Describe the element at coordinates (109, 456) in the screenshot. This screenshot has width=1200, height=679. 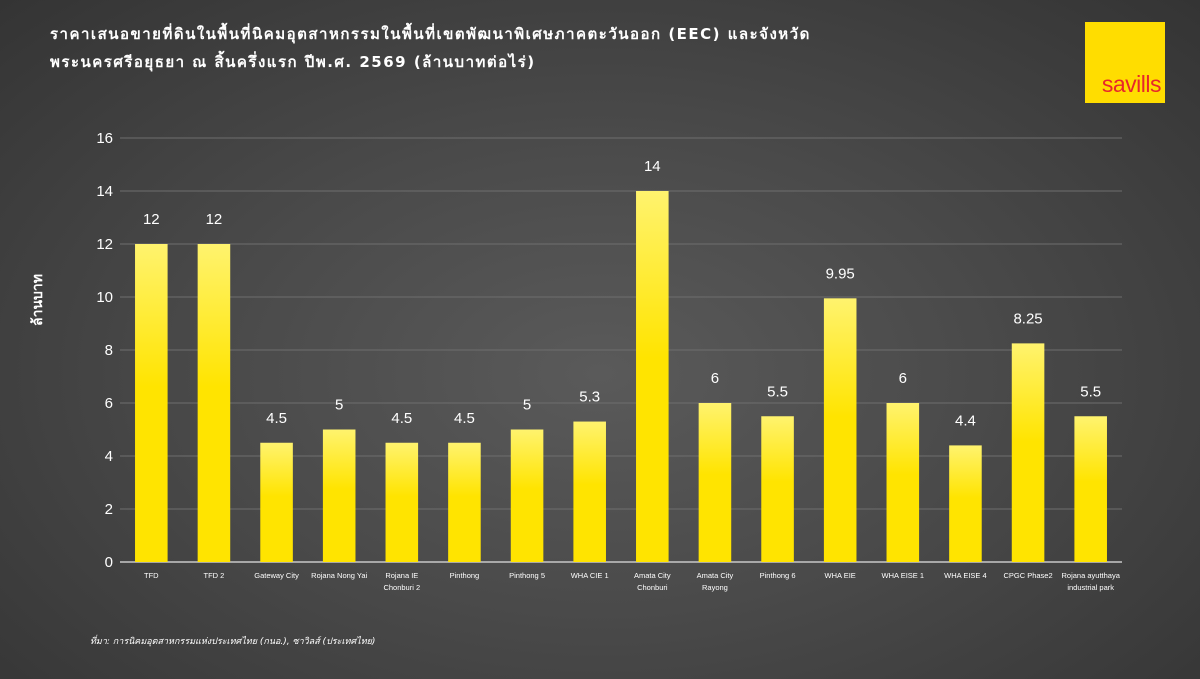
I see `y-tick-label: 4` at that location.